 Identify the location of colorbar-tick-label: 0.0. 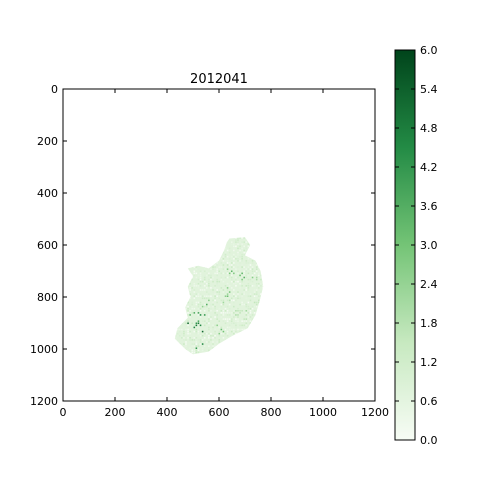
(429, 440).